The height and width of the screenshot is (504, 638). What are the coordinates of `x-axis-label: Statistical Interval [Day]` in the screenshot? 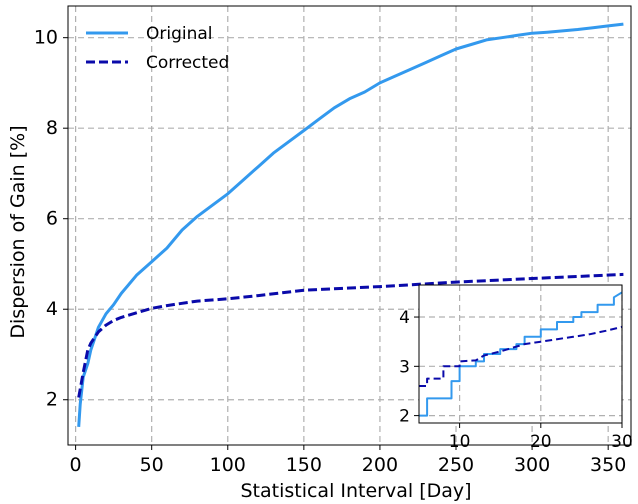 It's located at (355, 491).